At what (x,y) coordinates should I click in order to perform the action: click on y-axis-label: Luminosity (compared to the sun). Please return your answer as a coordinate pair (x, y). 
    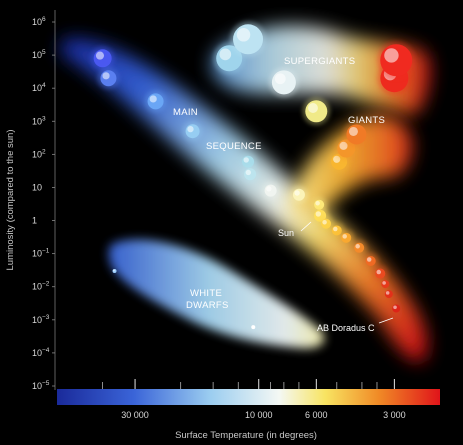
    Looking at the image, I should click on (10, 200).